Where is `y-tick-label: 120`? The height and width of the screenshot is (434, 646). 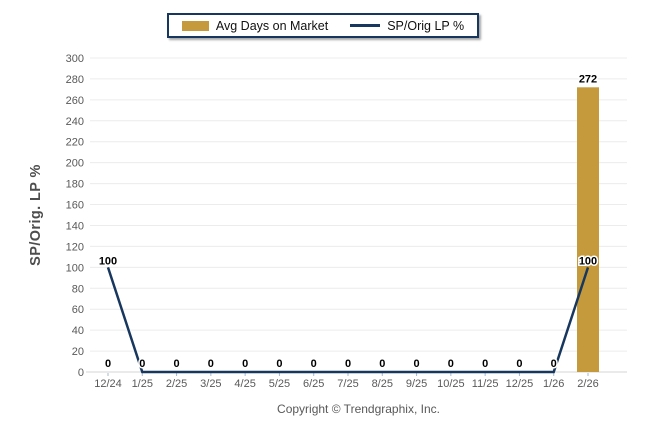 y-tick-label: 120 is located at coordinates (75, 247).